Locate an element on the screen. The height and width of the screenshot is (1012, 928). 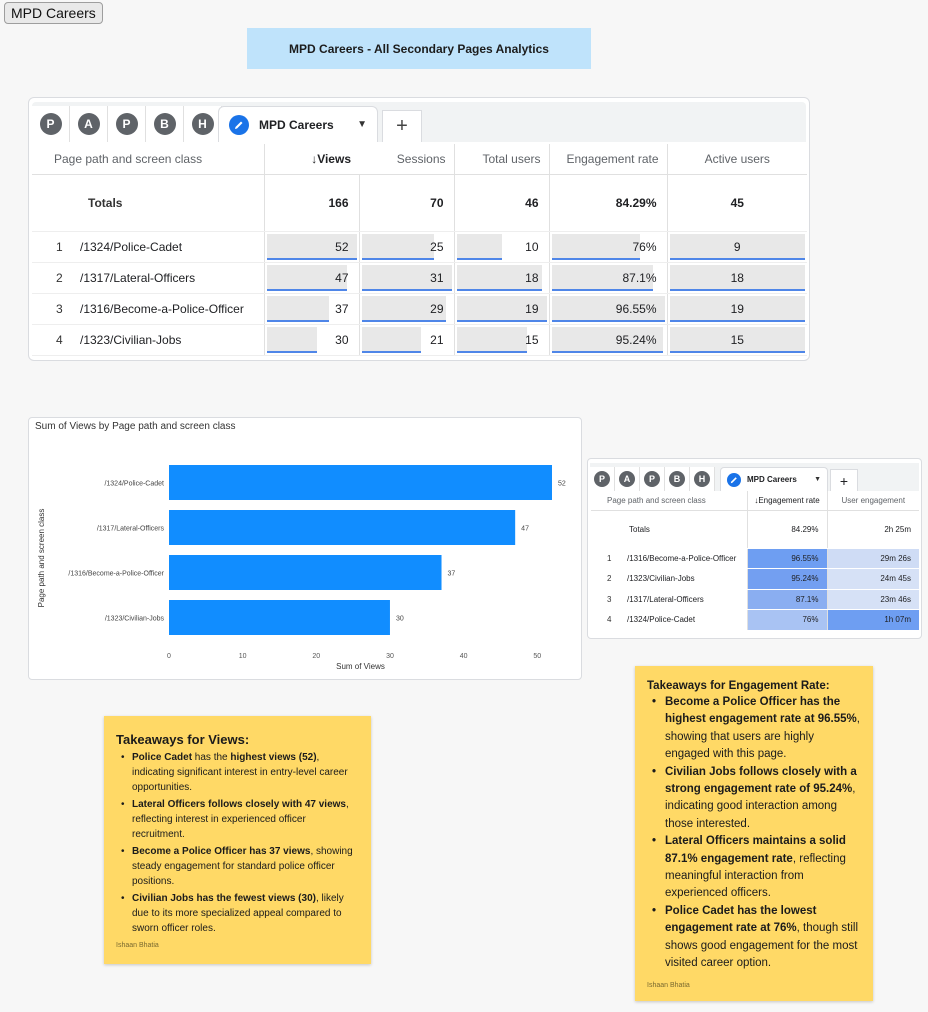
category-label: /1324/Police-Cadet is located at coordinates (134, 484).